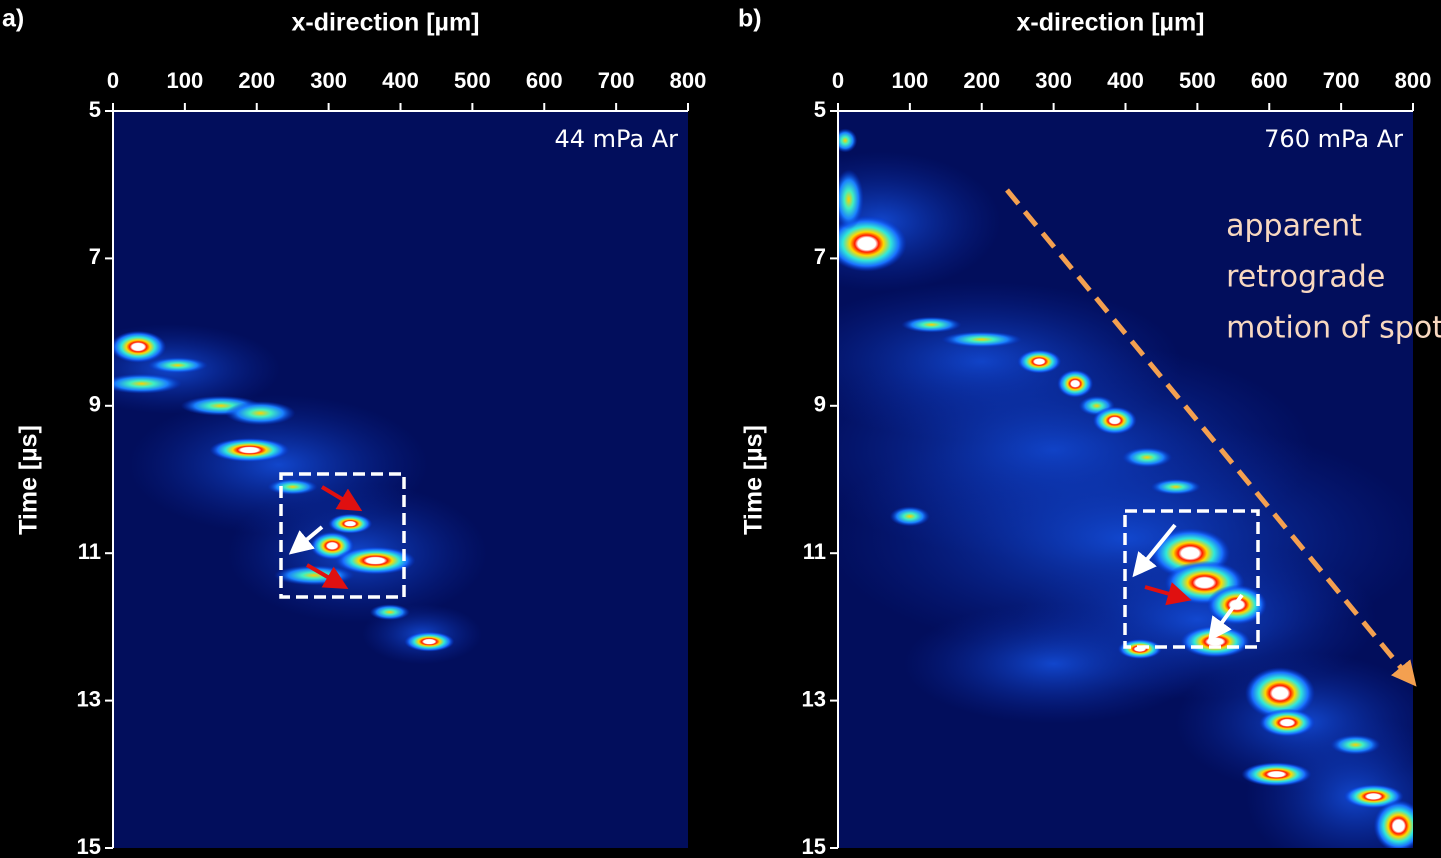 Image resolution: width=1441 pixels, height=858 pixels. I want to click on panel-label: b), so click(750, 19).